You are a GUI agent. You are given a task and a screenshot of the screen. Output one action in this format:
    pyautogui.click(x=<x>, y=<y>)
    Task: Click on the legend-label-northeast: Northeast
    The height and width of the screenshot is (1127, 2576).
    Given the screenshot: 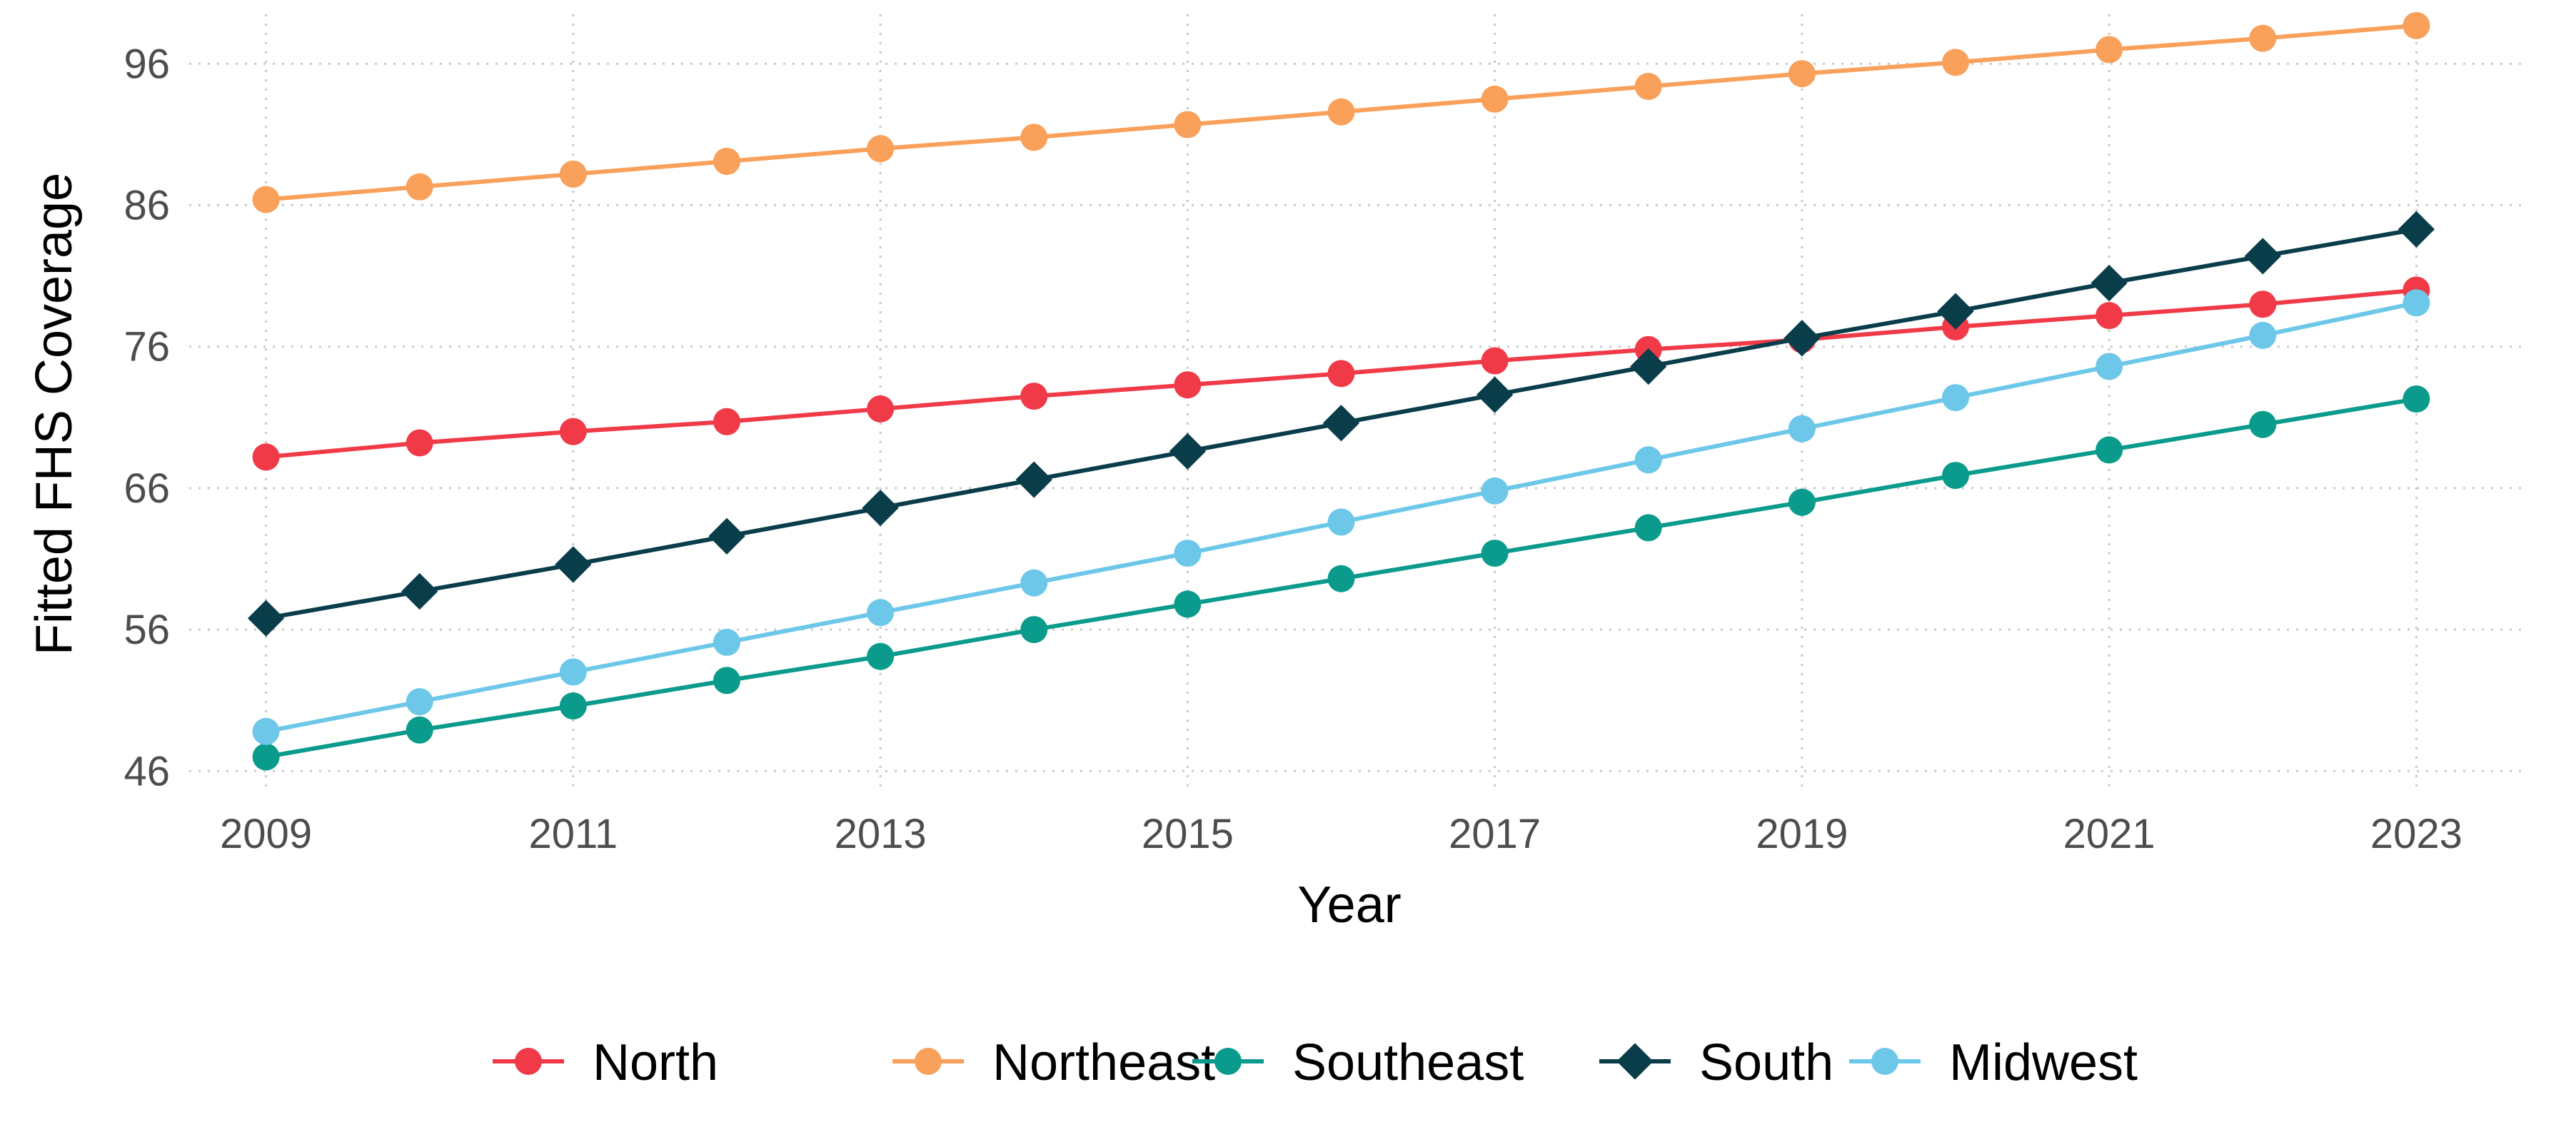 What is the action you would take?
    pyautogui.click(x=1103, y=1063)
    